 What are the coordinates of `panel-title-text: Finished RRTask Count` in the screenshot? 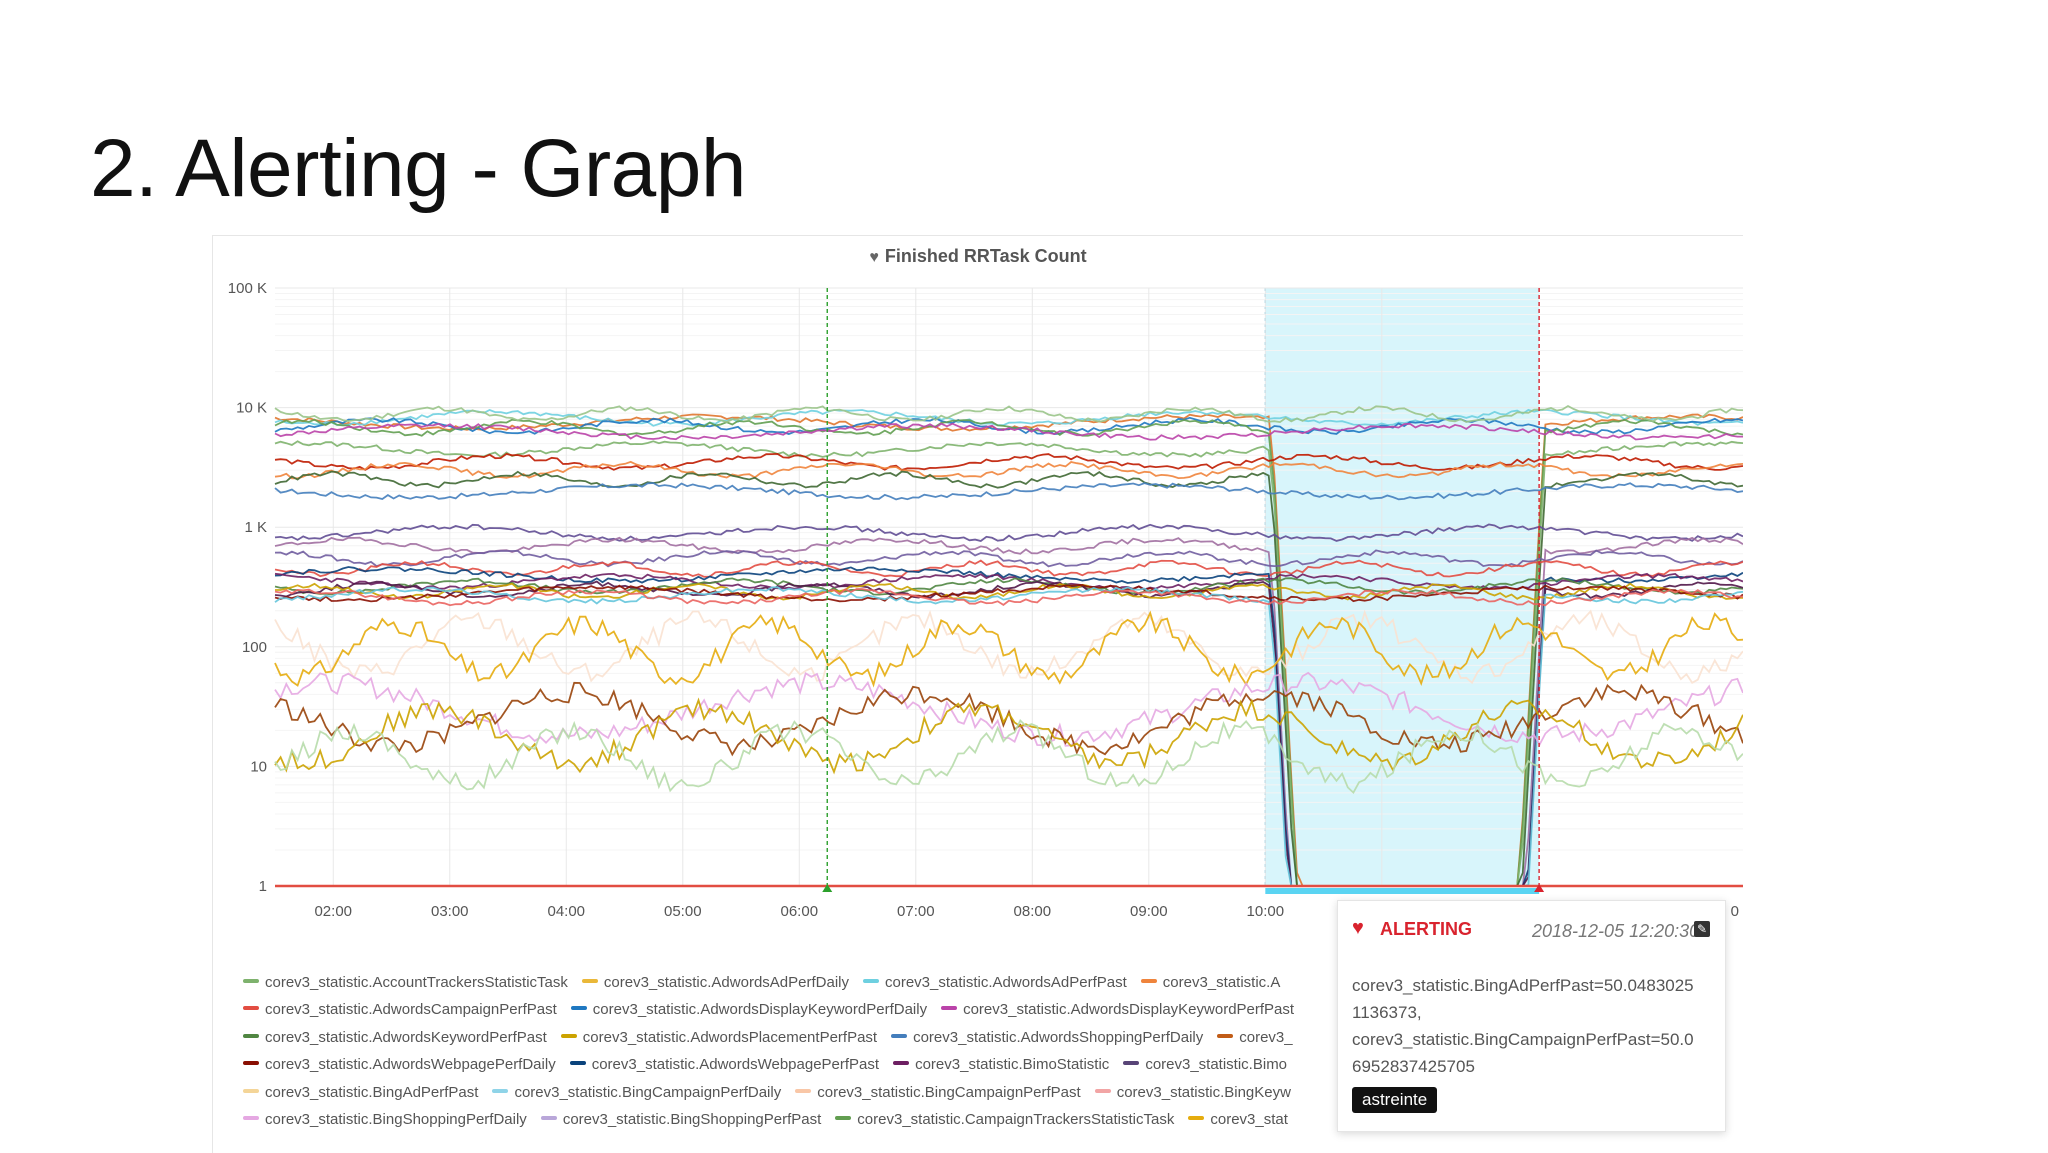 It's located at (985, 256).